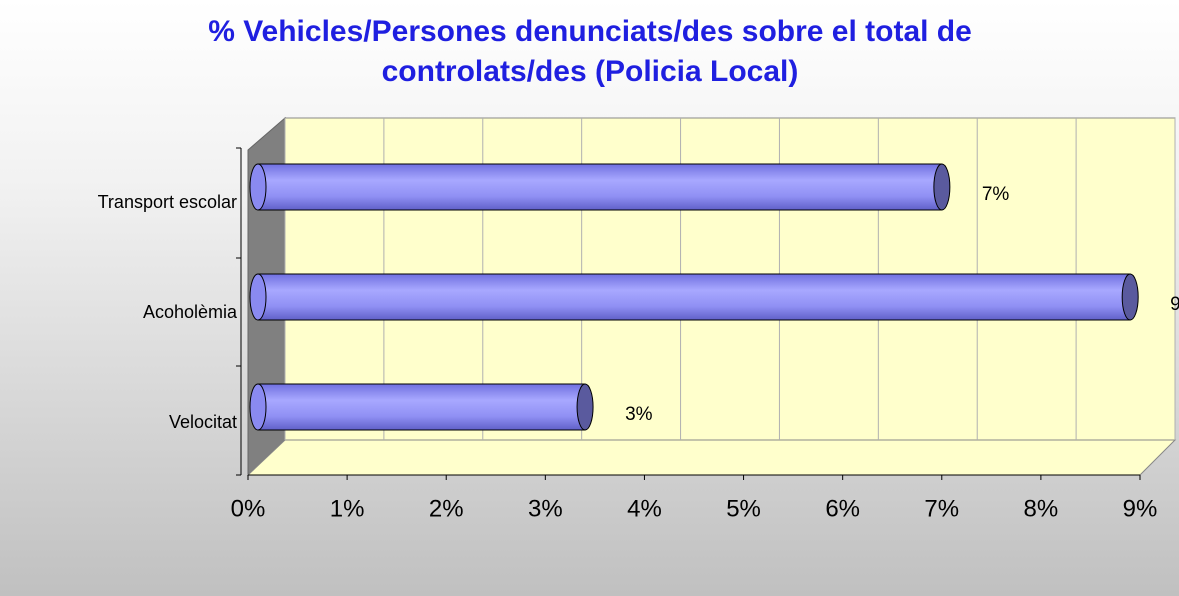 The height and width of the screenshot is (596, 1179). Describe the element at coordinates (545, 508) in the screenshot. I see `x-tick-label: 3%` at that location.